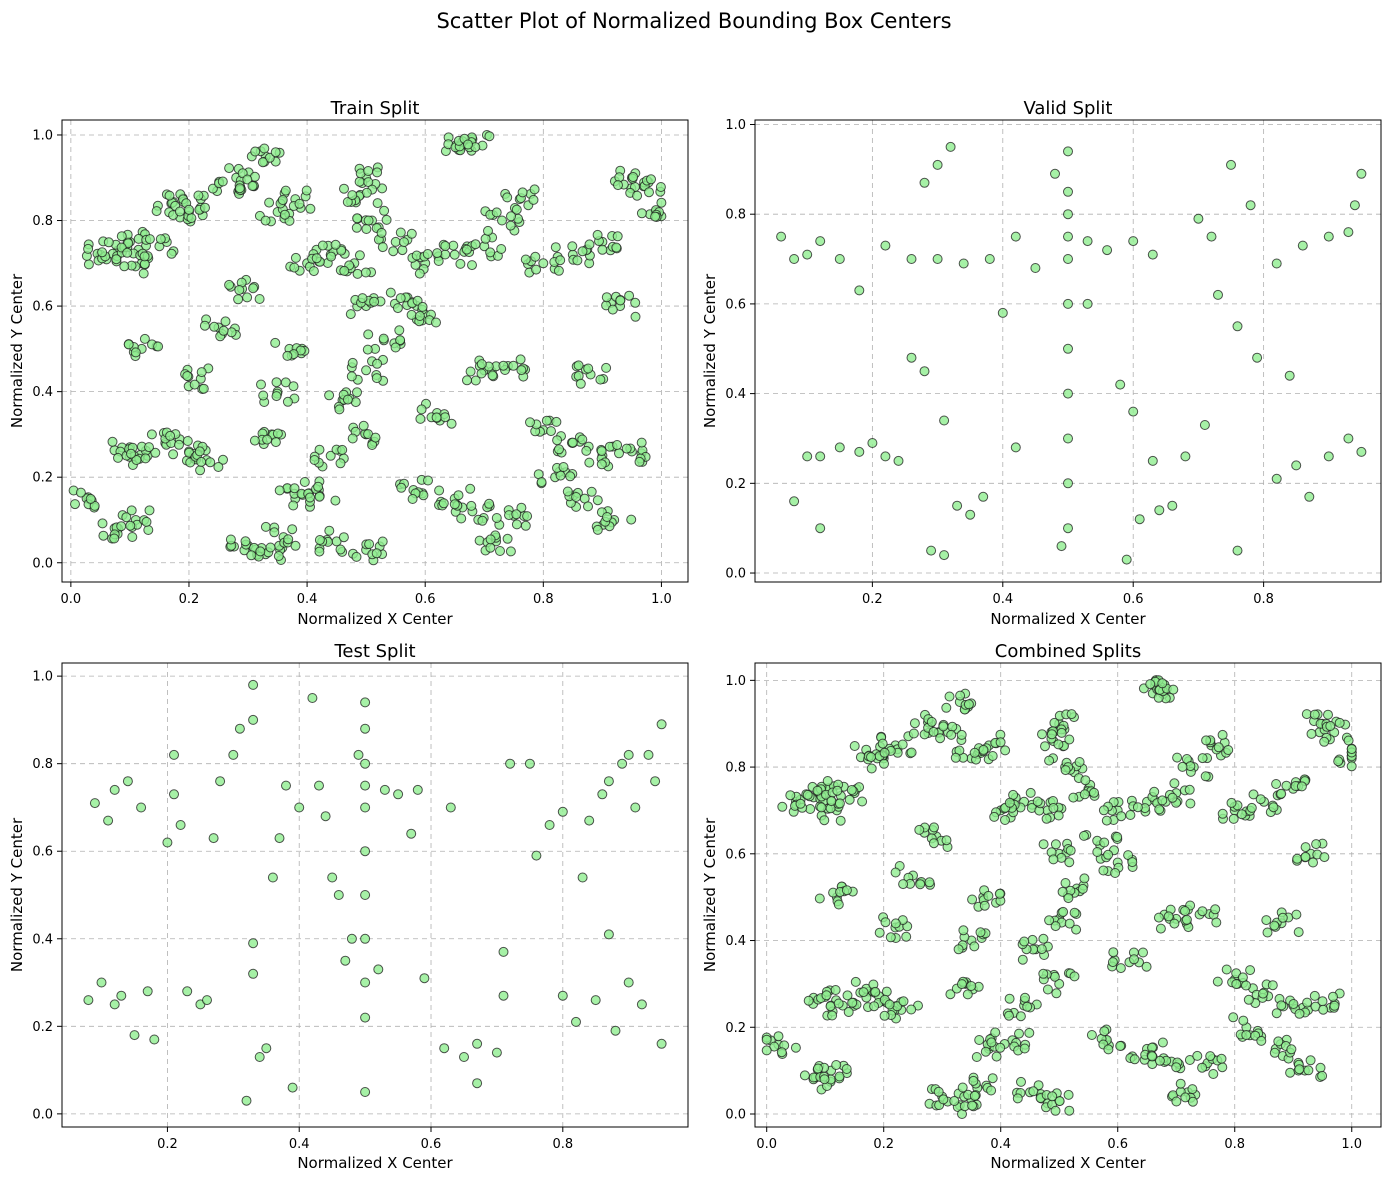 Image resolution: width=1389 pixels, height=1180 pixels. What do you see at coordinates (431, 1144) in the screenshot?
I see `x-tick-label: 0.6` at bounding box center [431, 1144].